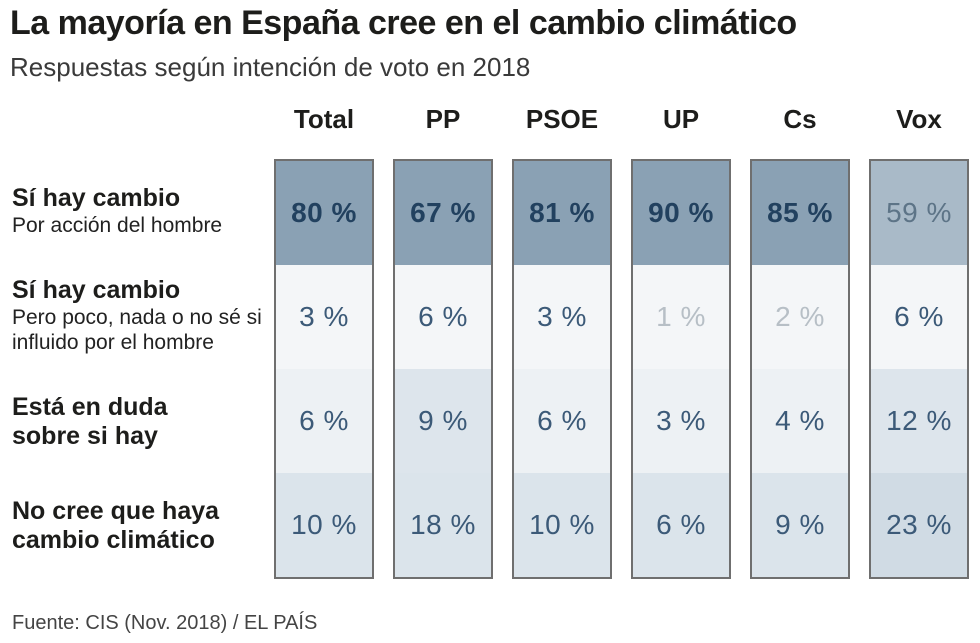  Describe the element at coordinates (443, 119) in the screenshot. I see `column-header-pp: PP` at that location.